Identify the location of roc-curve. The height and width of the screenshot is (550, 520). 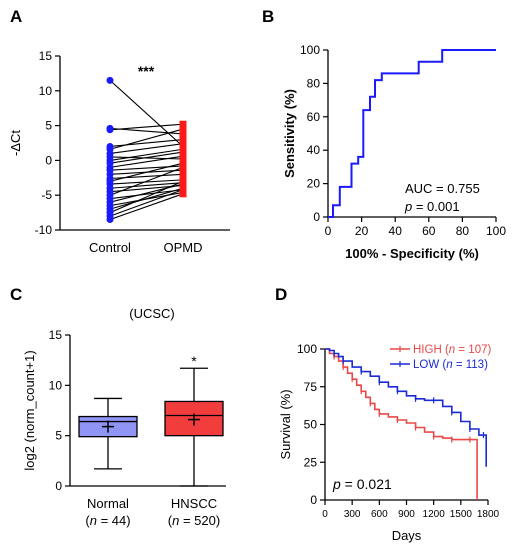
(412, 133).